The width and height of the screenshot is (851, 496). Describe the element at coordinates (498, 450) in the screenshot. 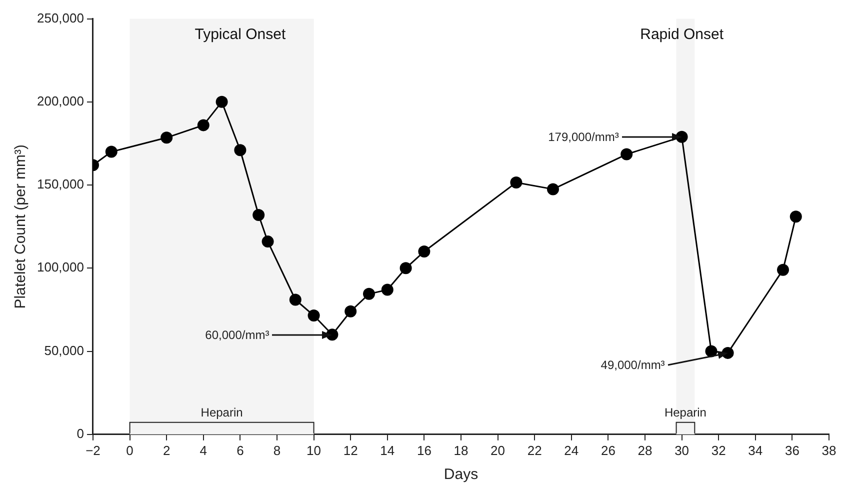

I see `x-tick-label: 20` at that location.